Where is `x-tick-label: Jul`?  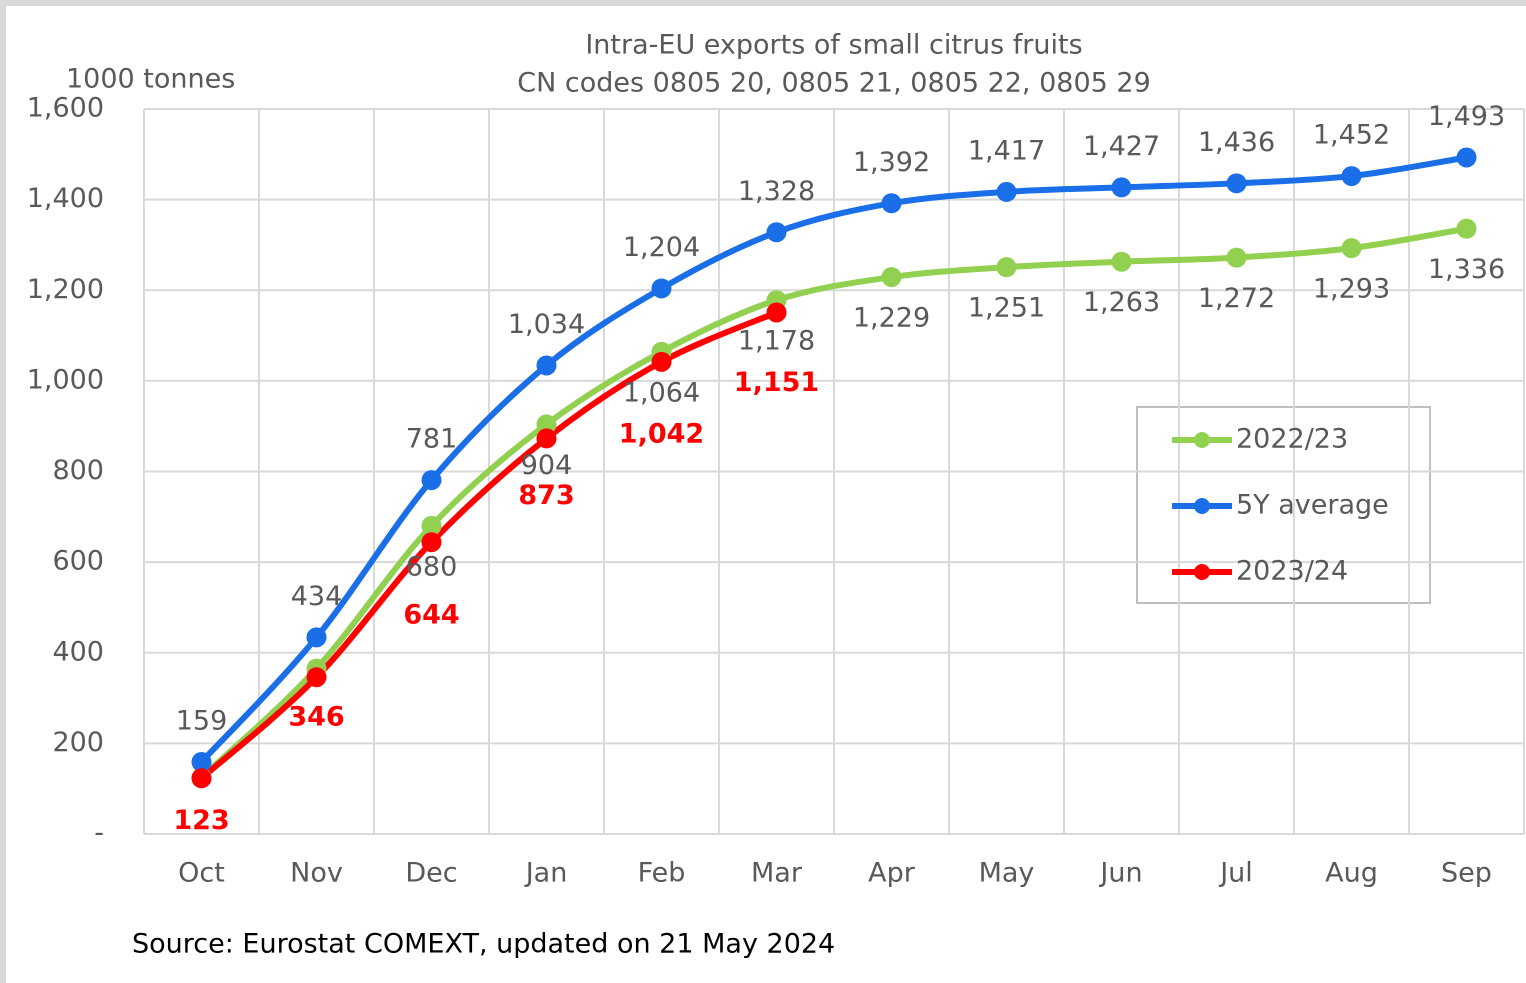
x-tick-label: Jul is located at coordinates (1235, 873).